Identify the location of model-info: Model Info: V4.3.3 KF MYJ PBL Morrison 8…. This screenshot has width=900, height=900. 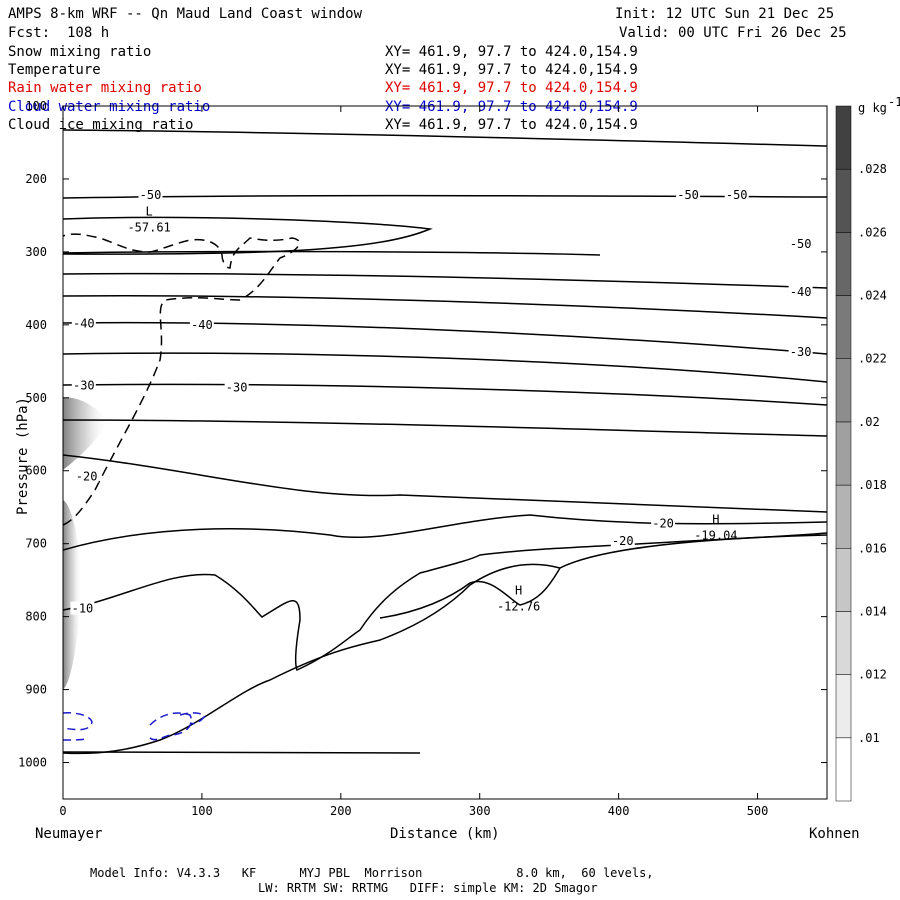
(372, 873).